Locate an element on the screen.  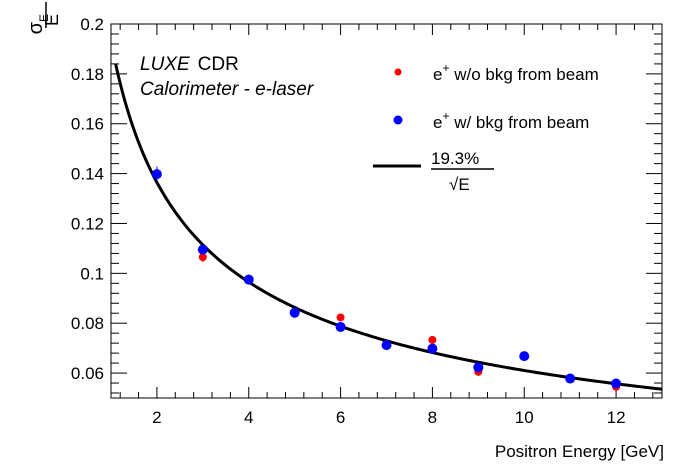
y-tick-label: 0.06 is located at coordinates (87, 373).